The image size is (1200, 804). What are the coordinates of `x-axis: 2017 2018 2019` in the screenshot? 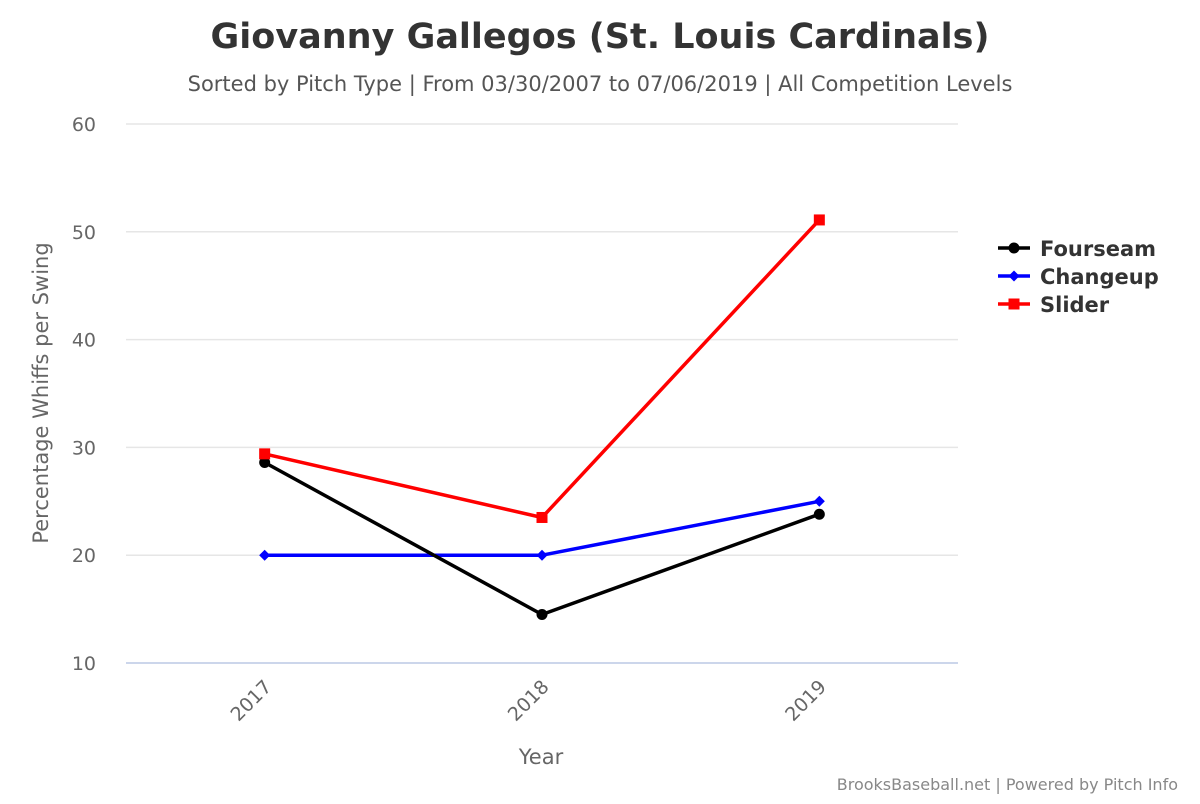 It's located at (528, 701).